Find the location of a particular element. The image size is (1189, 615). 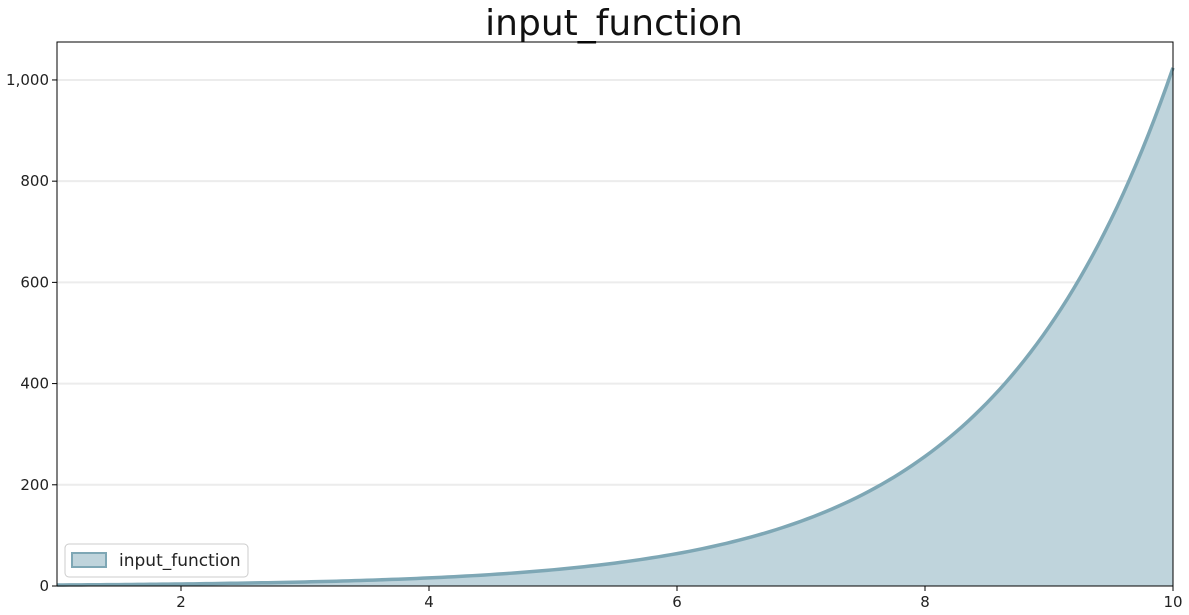

legend-label: input_function is located at coordinates (180, 561).